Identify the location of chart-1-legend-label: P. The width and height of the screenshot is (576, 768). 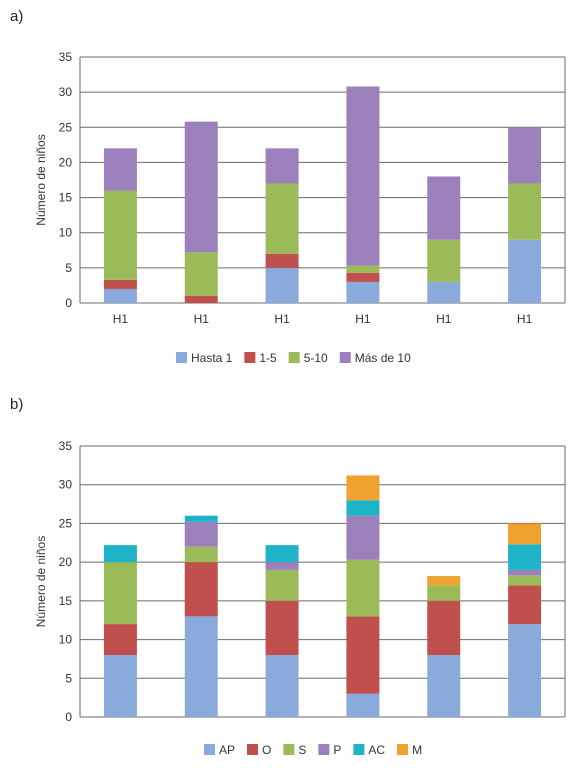
(337, 750).